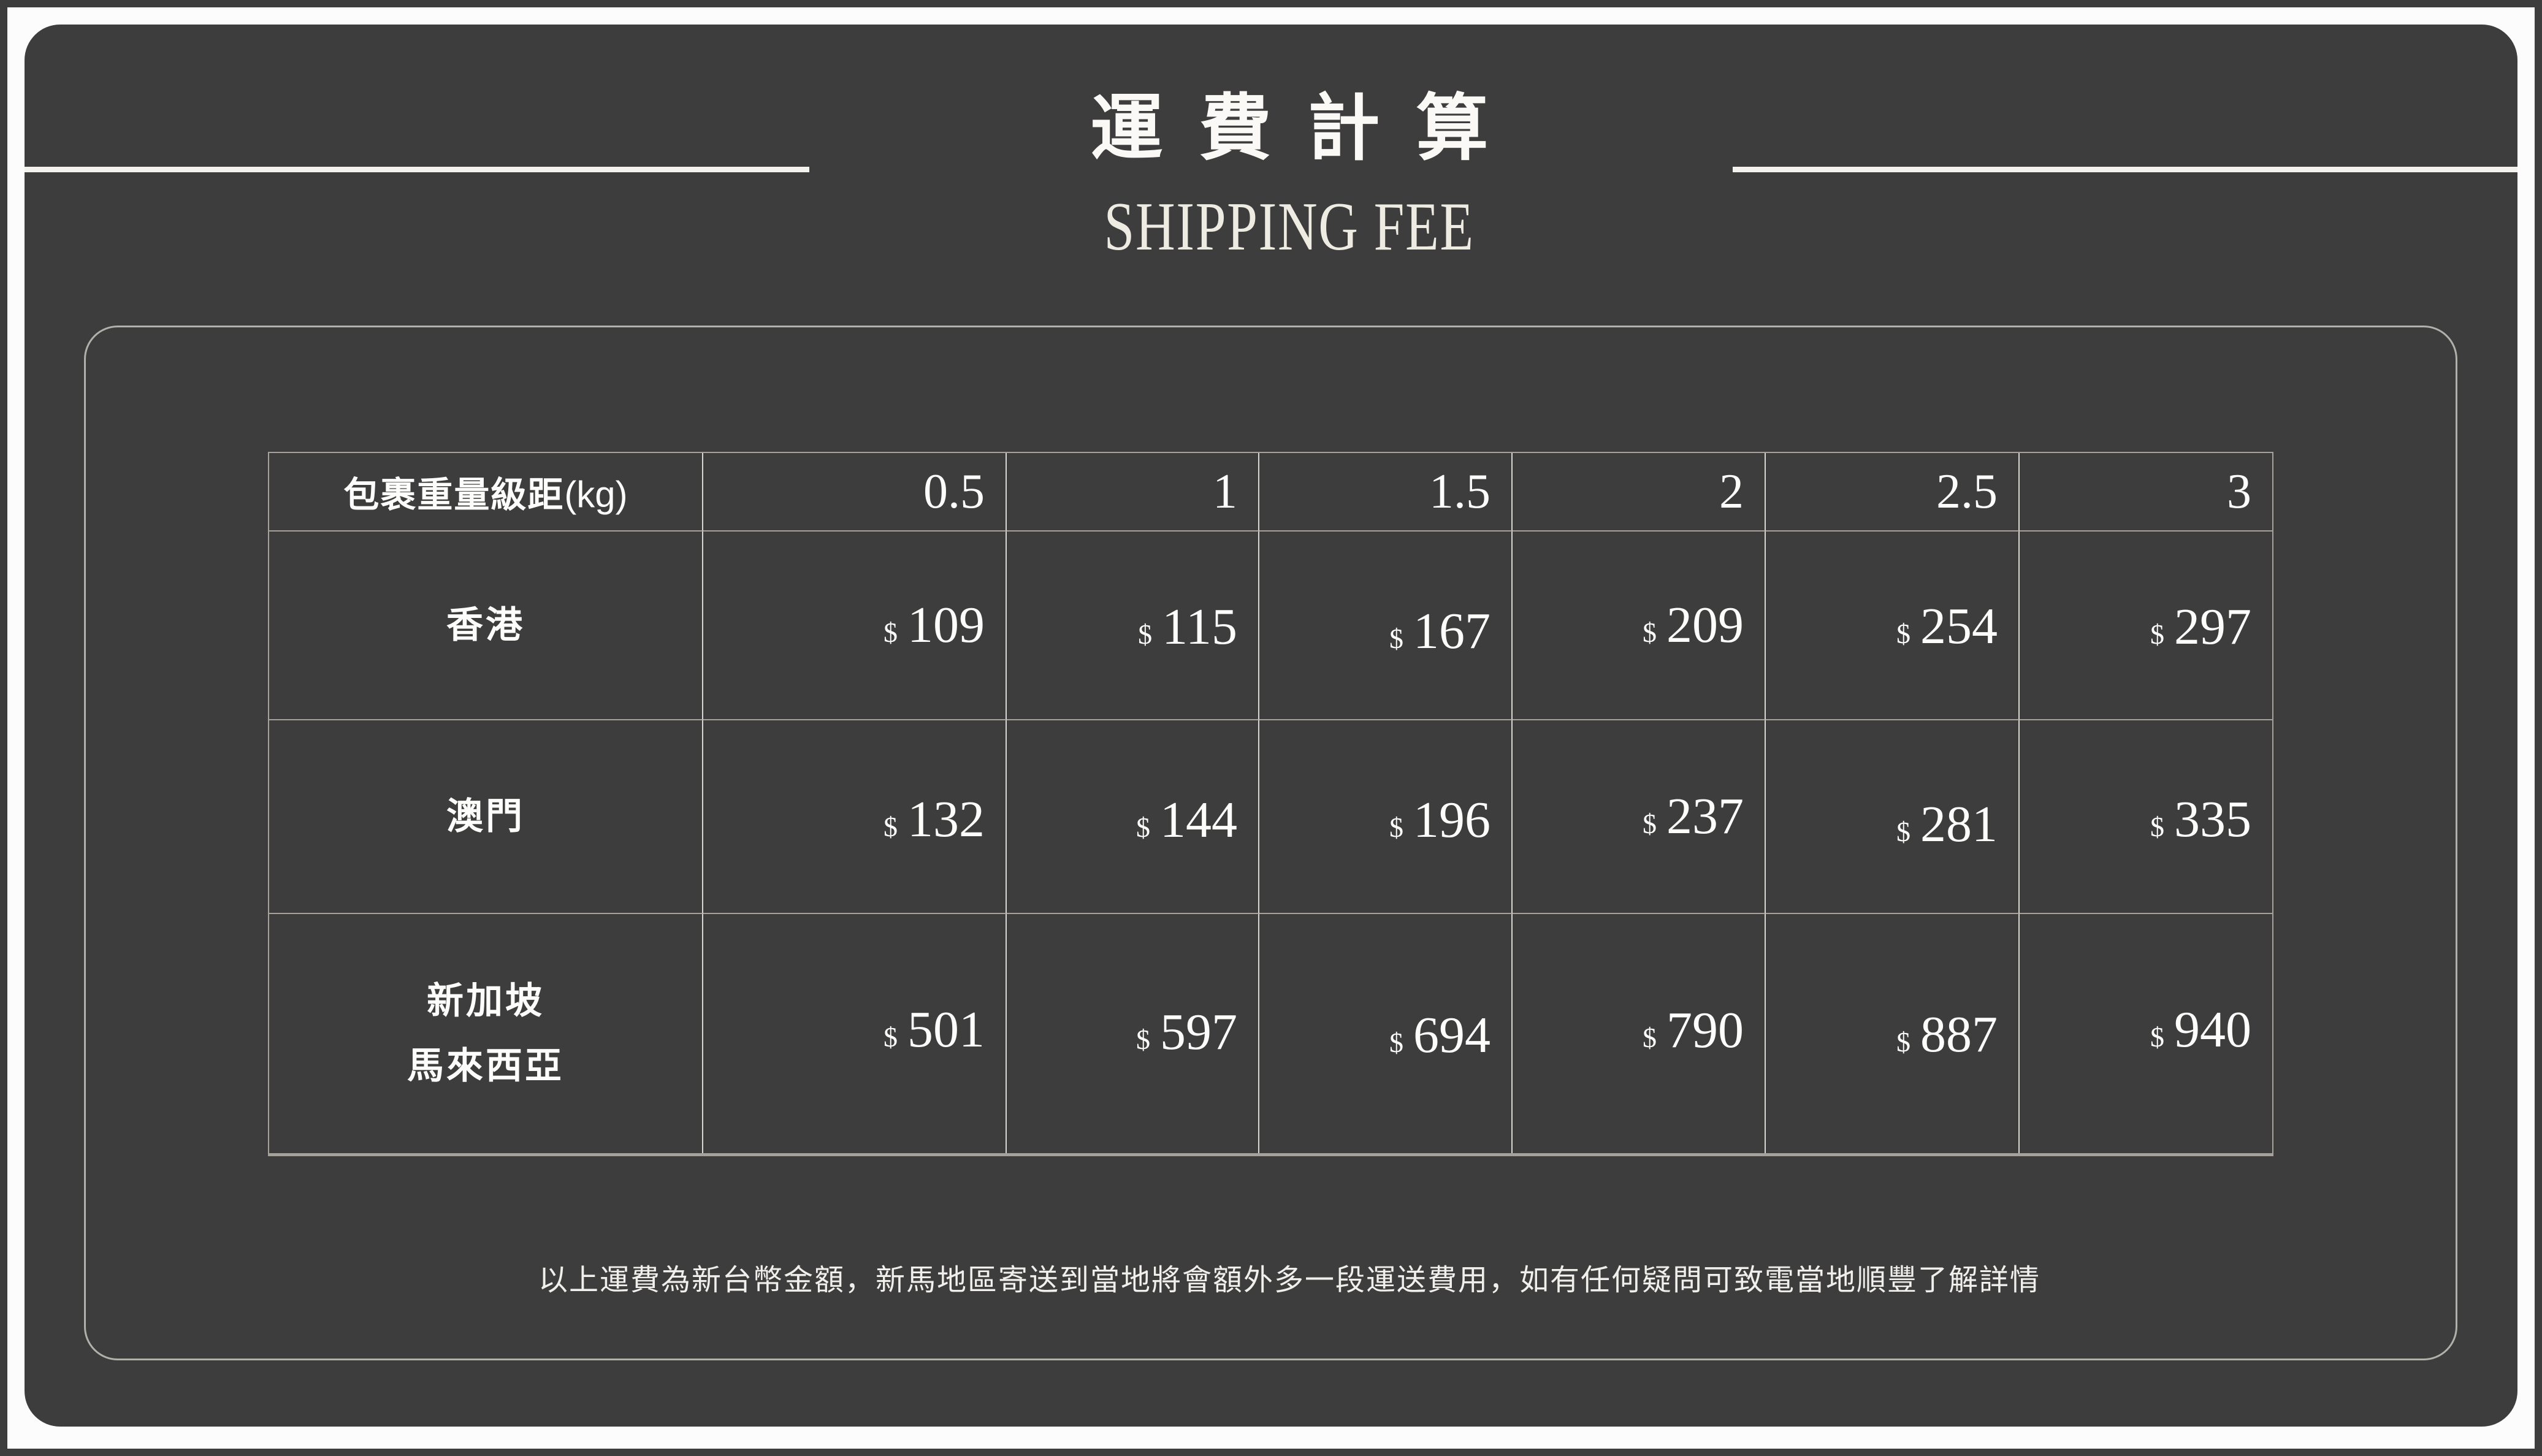 The height and width of the screenshot is (1456, 2542). Describe the element at coordinates (946, 1029) in the screenshot. I see `fee-value: 501` at that location.